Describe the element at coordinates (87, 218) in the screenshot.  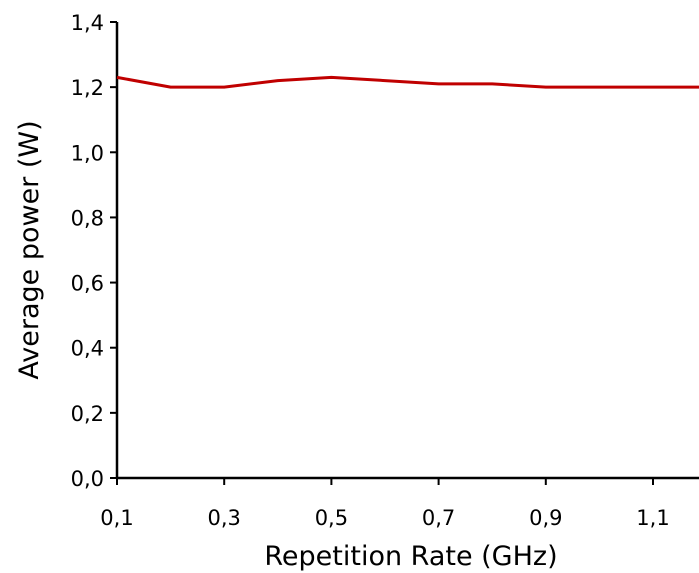
I see `y-tick-label: 0,8` at that location.